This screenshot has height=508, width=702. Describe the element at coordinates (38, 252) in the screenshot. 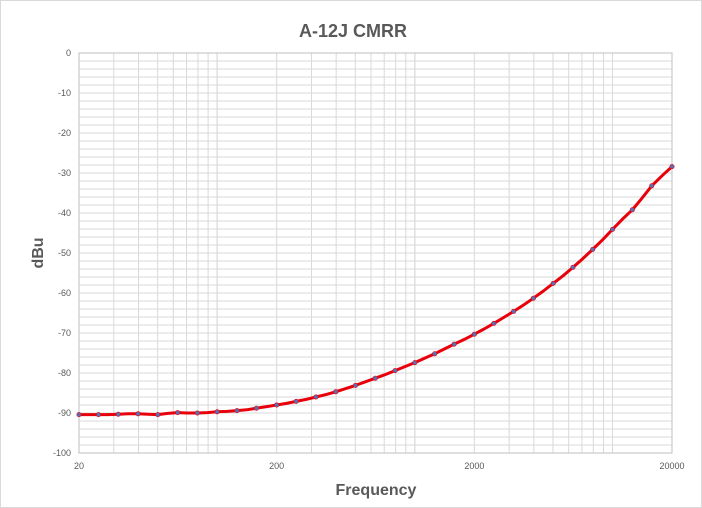

I see `y-axis-title: dBu` at that location.